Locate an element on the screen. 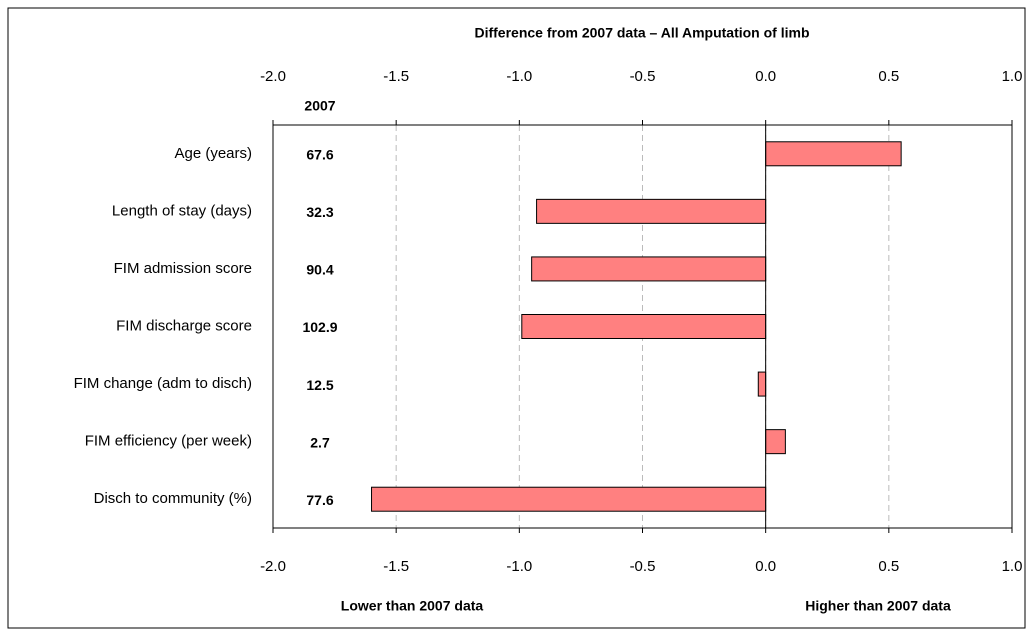 The height and width of the screenshot is (634, 1034). y-tick-label: FIM discharge score is located at coordinates (184, 325).